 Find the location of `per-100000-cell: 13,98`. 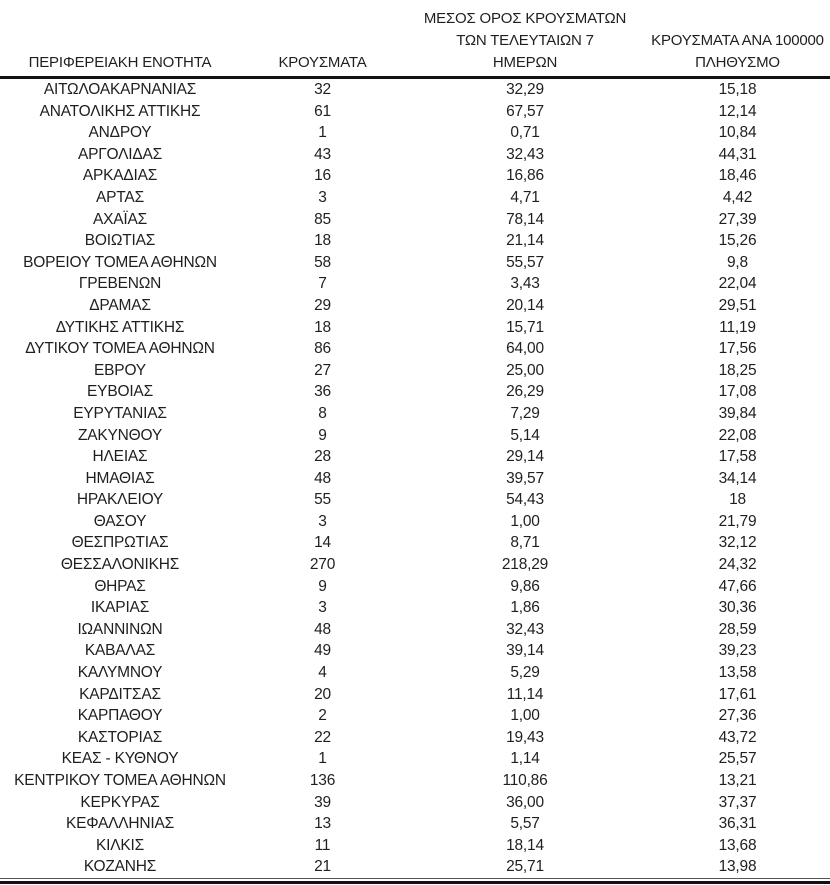

per-100000-cell: 13,98 is located at coordinates (737, 867).